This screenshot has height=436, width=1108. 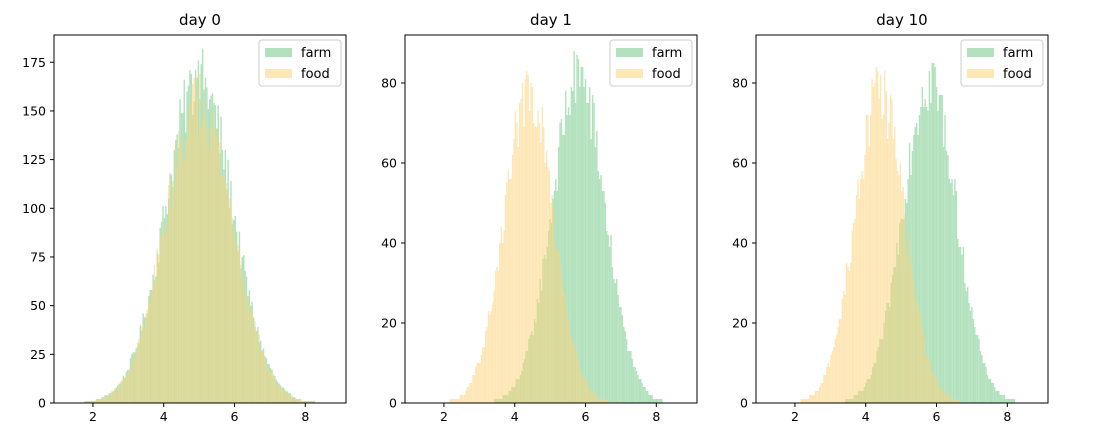 I want to click on y-tick-label: 40, so click(x=389, y=243).